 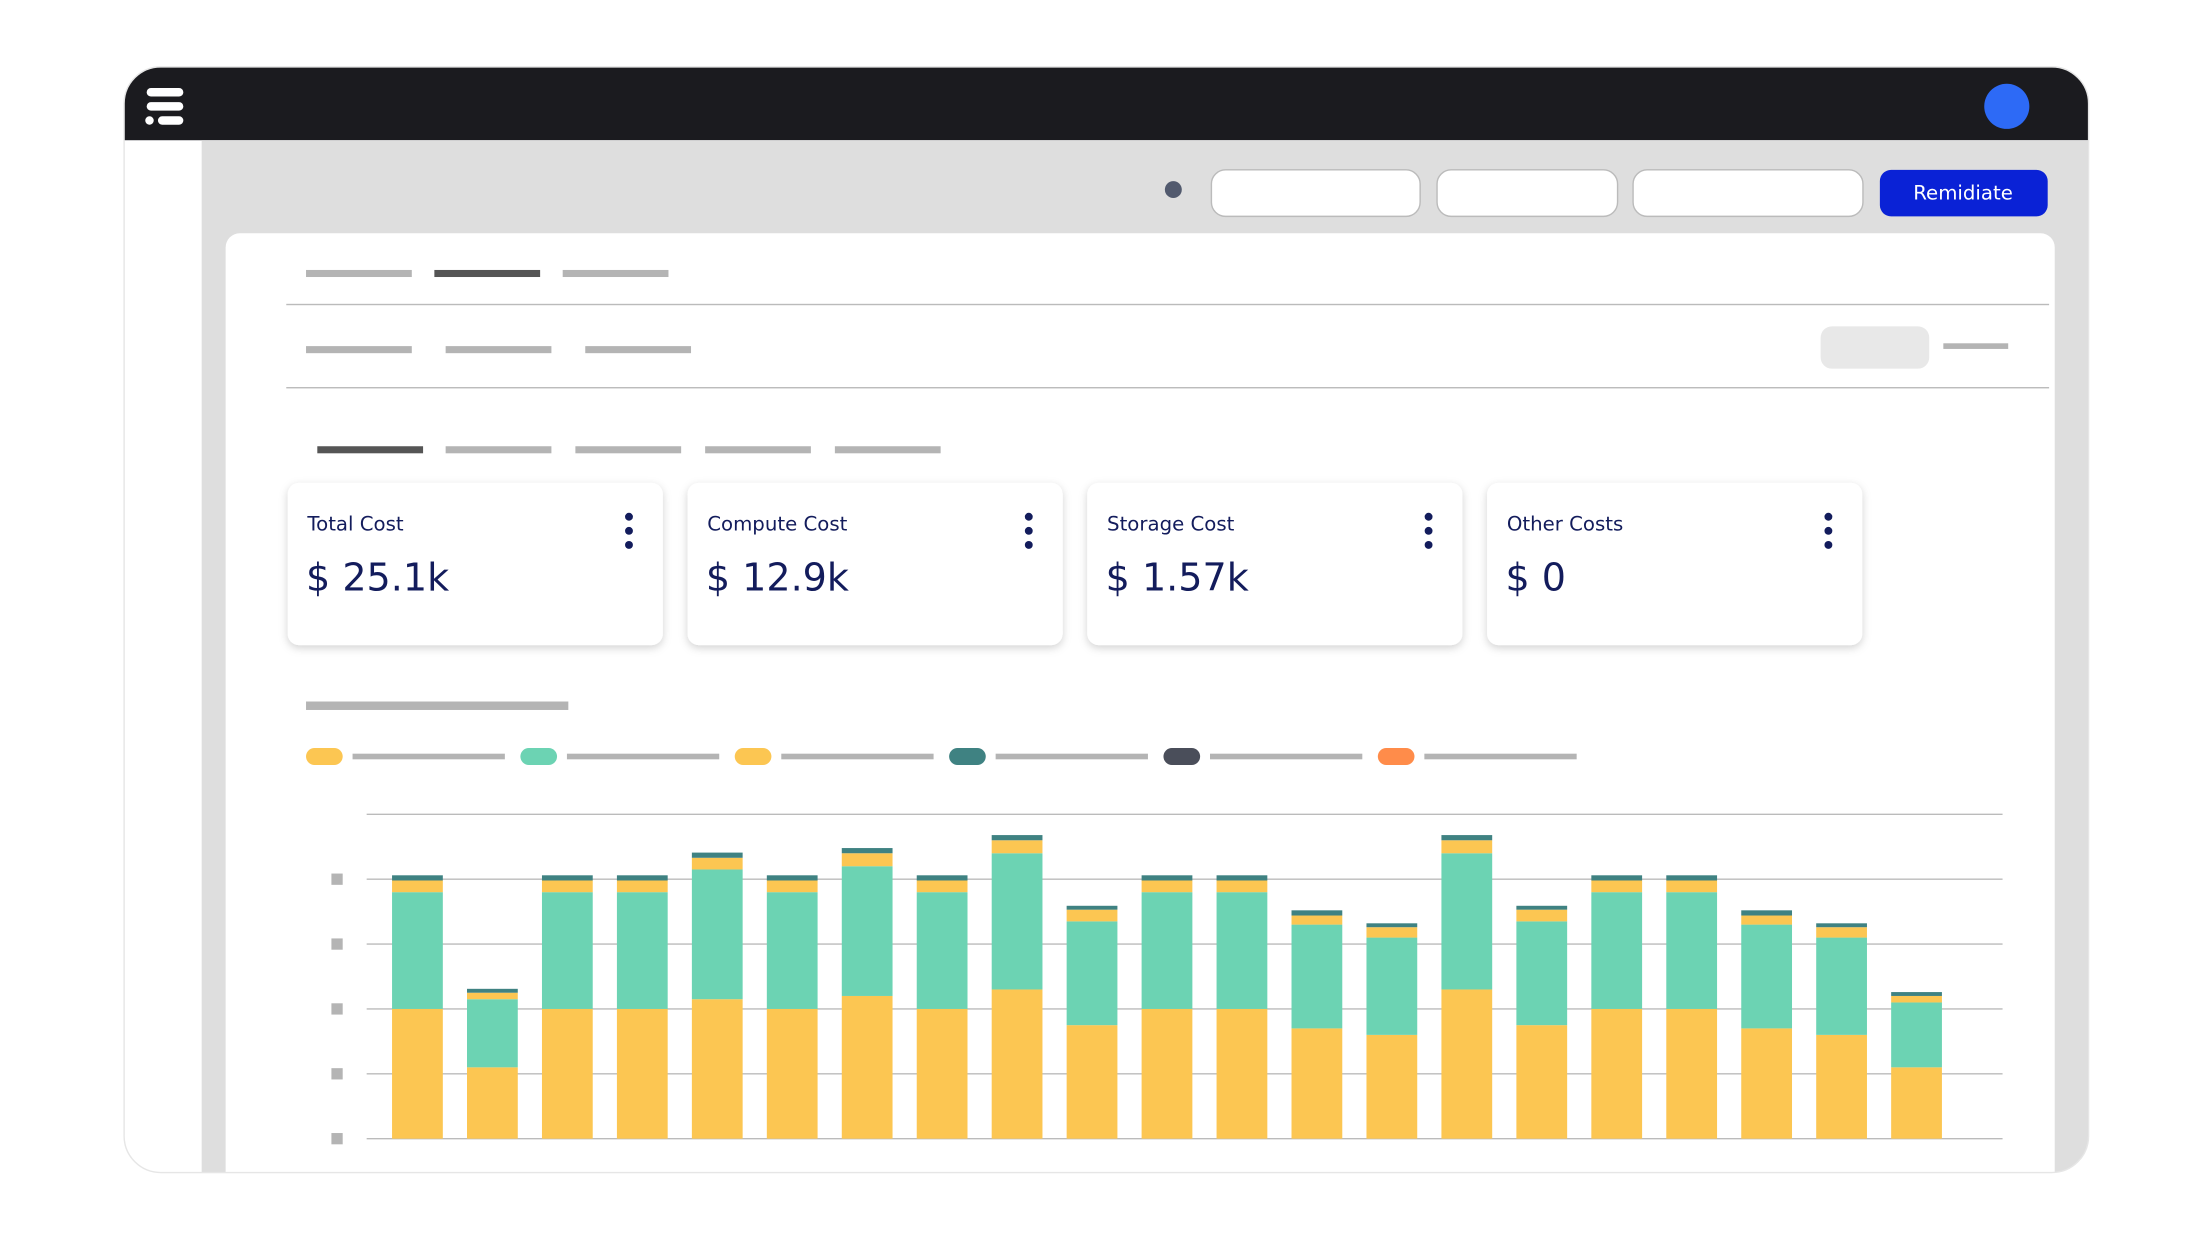 What do you see at coordinates (777, 524) in the screenshot?
I see `card-title: Compute Cost` at bounding box center [777, 524].